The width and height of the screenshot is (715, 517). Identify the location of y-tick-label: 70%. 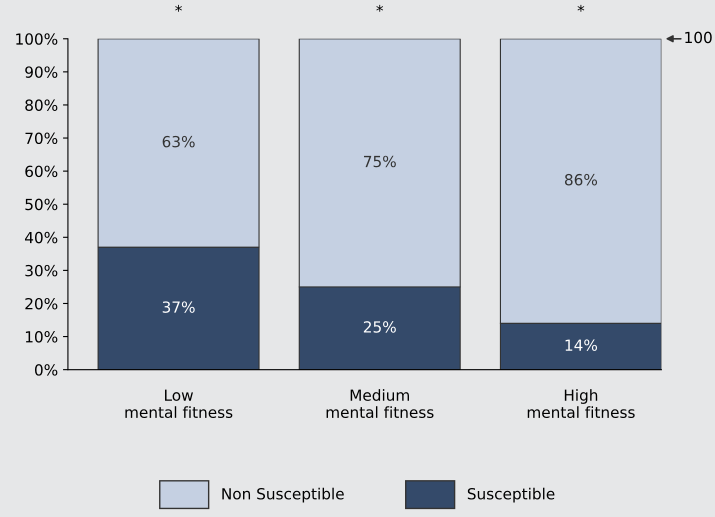
(42, 138).